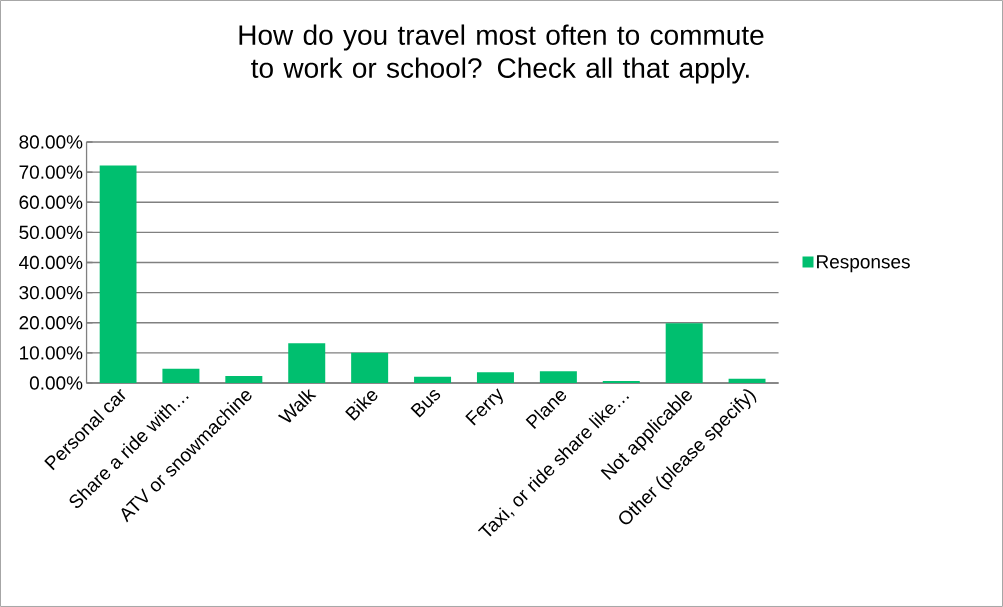 This screenshot has width=1003, height=607. What do you see at coordinates (51, 202) in the screenshot?
I see `y-tick-label: 60.00%` at bounding box center [51, 202].